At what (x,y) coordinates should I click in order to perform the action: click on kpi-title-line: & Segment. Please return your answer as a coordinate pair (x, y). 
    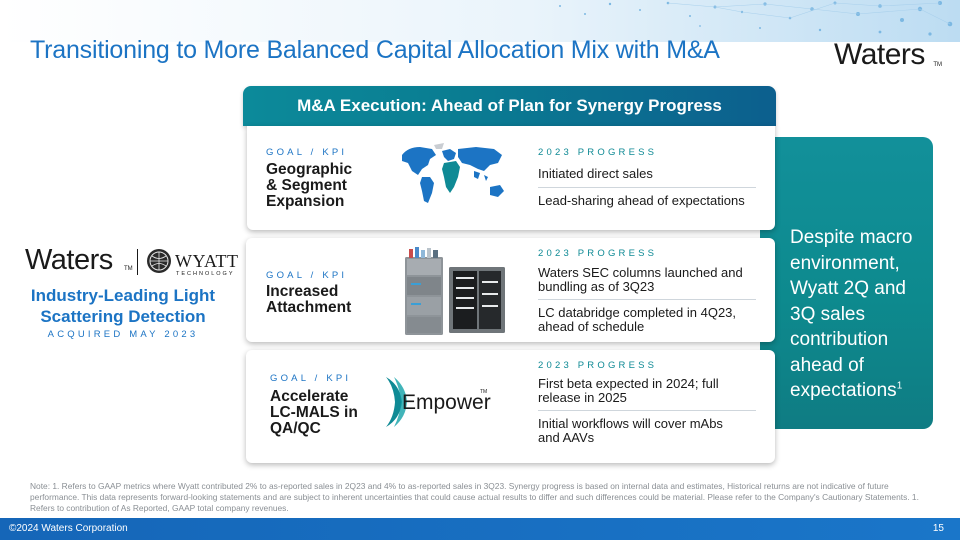
    Looking at the image, I should click on (306, 185).